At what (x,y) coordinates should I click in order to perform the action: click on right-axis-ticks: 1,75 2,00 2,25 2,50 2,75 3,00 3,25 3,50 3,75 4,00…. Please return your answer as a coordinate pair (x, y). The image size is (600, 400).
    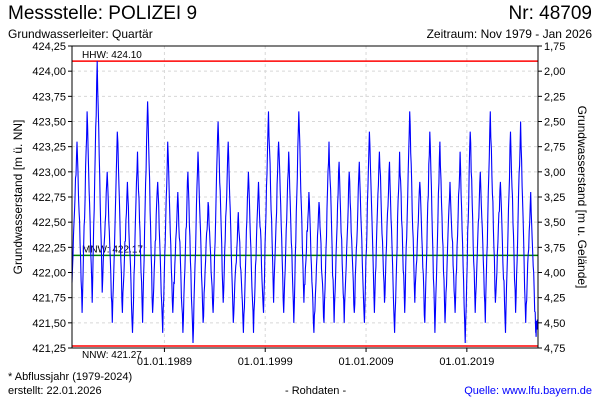
    Looking at the image, I should click on (551, 198).